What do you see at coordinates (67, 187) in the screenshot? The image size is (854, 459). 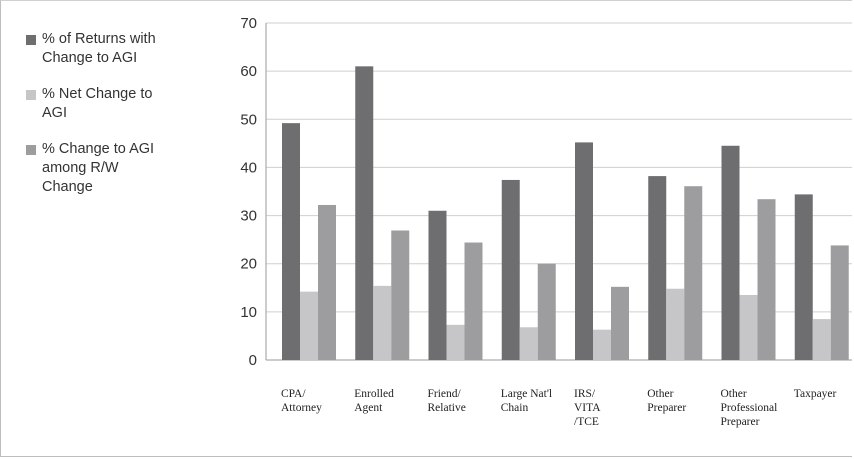 I see `legend-label: Change` at bounding box center [67, 187].